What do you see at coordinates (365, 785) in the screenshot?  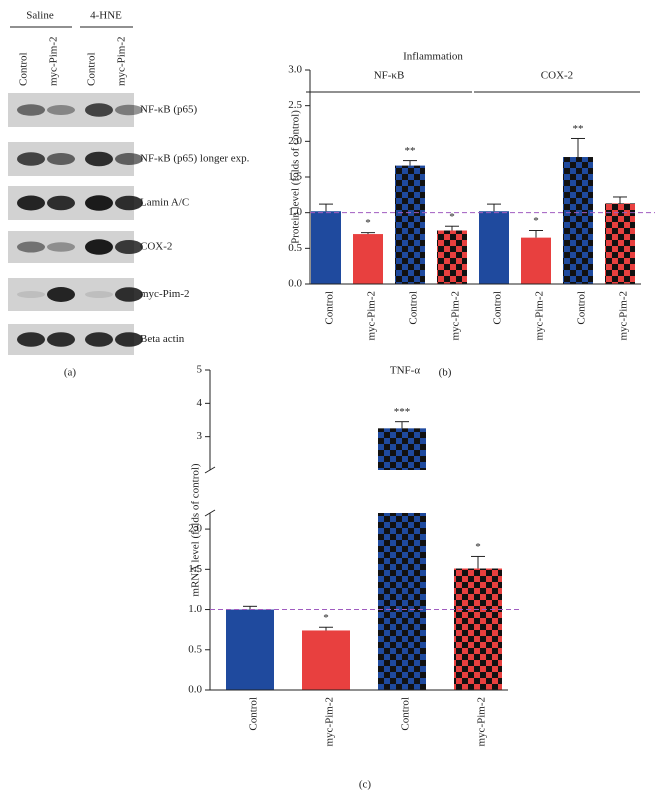 I see `panel-label: (c)` at bounding box center [365, 785].